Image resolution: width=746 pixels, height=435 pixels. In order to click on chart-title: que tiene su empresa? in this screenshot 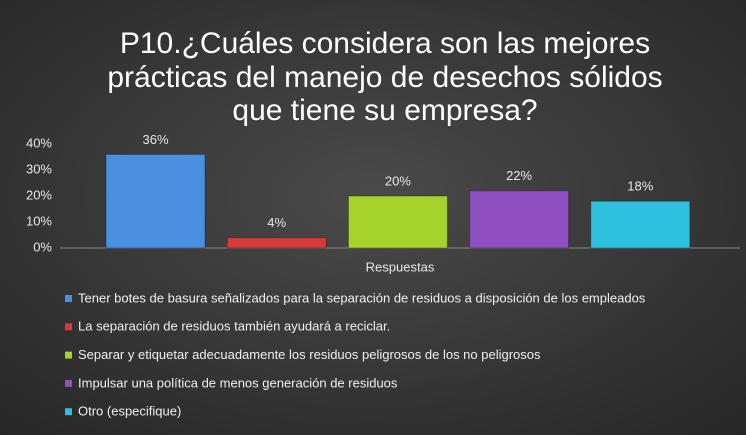, I will do `click(384, 110)`.